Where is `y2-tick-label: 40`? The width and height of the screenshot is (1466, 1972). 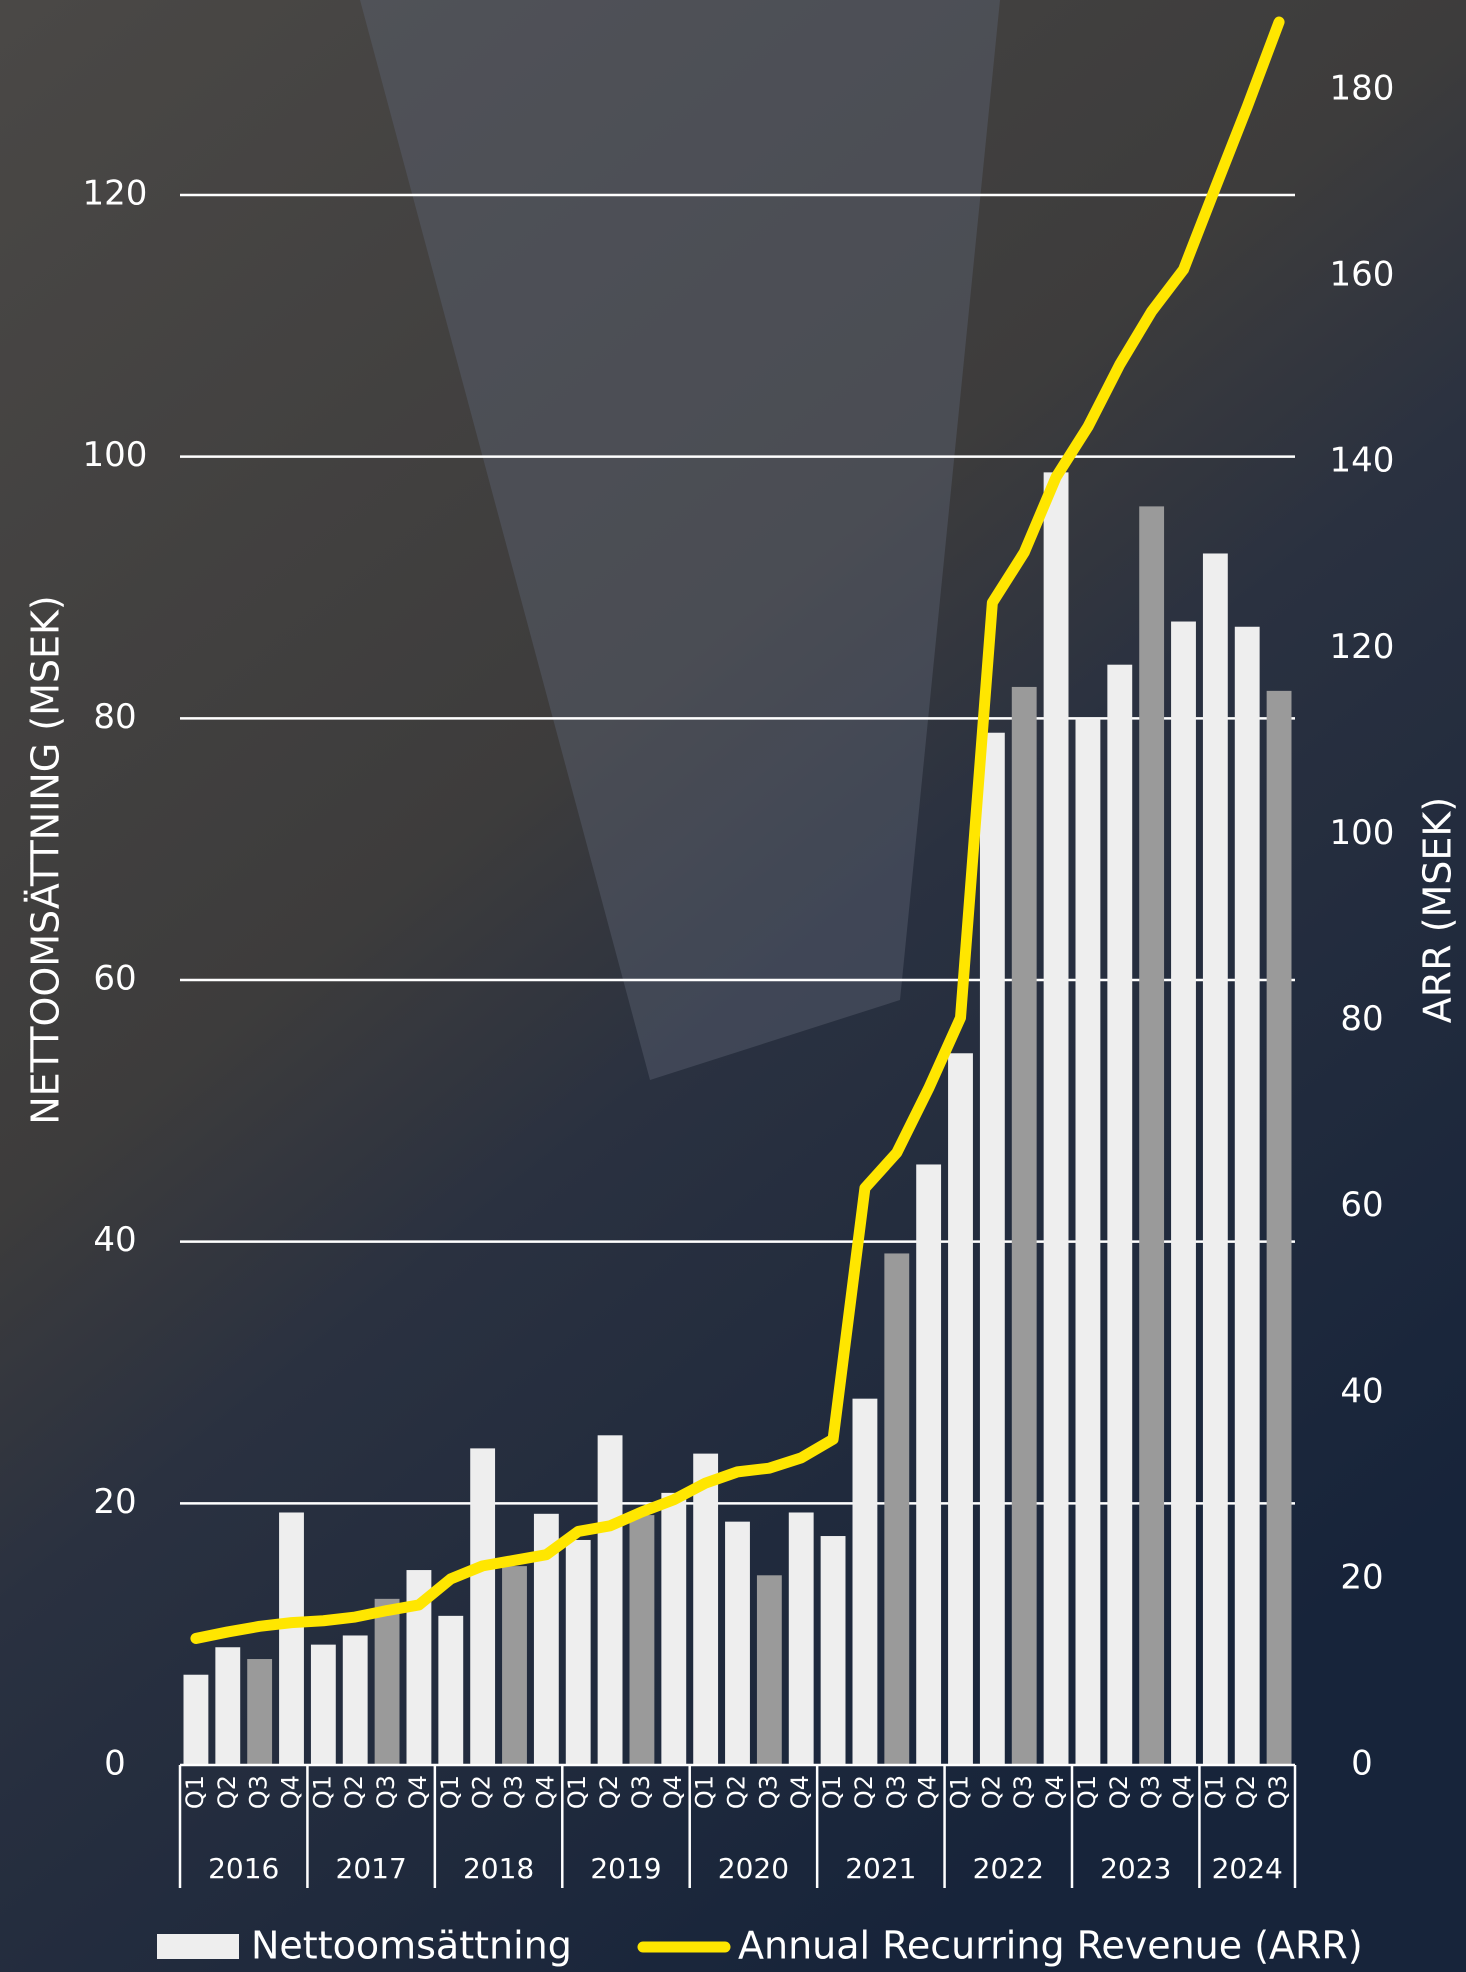 y2-tick-label: 40 is located at coordinates (1361, 1391).